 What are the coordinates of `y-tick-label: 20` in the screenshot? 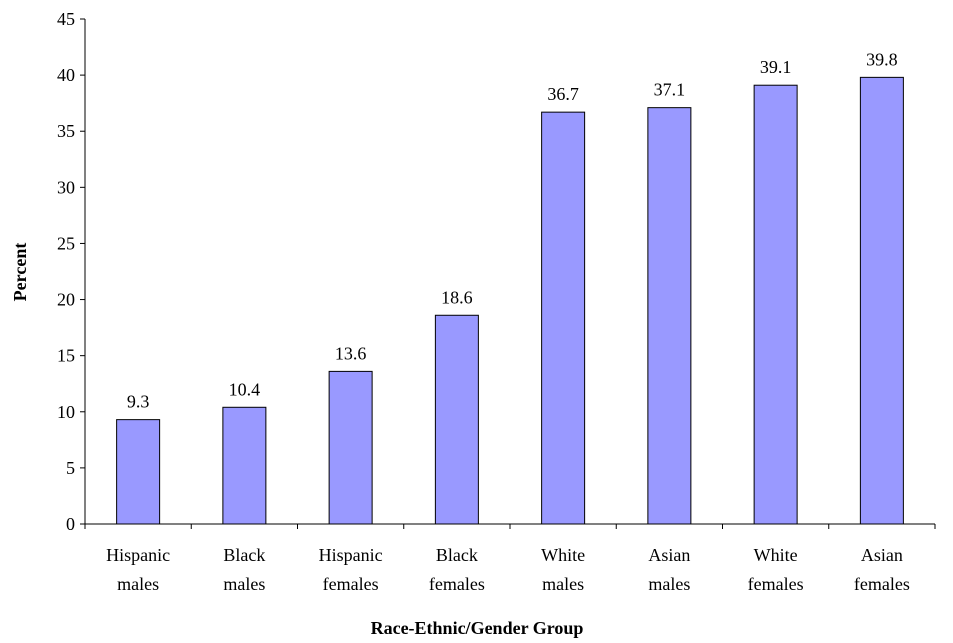 It's located at (66, 300).